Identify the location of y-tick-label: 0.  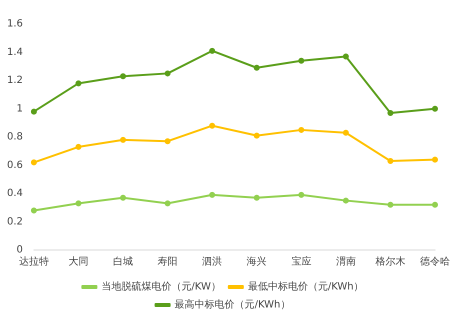
(19, 250).